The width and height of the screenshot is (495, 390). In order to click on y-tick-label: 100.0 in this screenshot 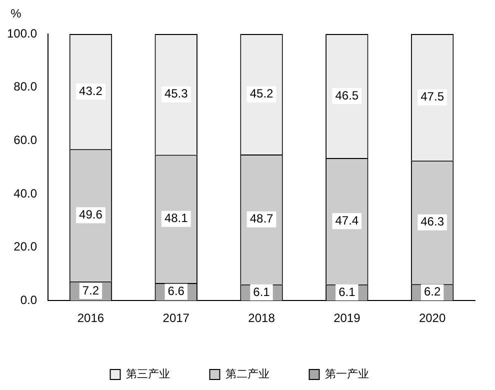, I will do `click(22, 33)`.